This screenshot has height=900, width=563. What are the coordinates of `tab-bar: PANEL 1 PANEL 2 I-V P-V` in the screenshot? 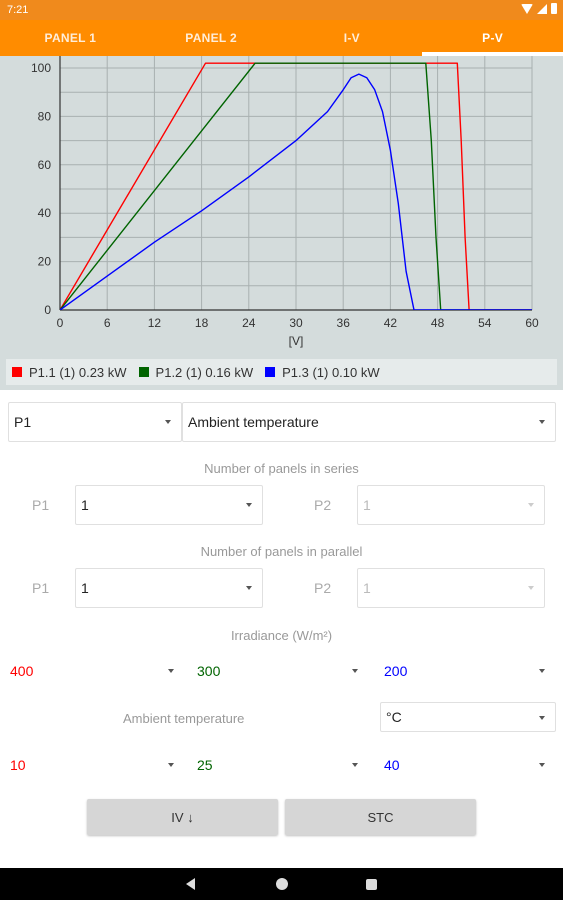 It's located at (281, 38).